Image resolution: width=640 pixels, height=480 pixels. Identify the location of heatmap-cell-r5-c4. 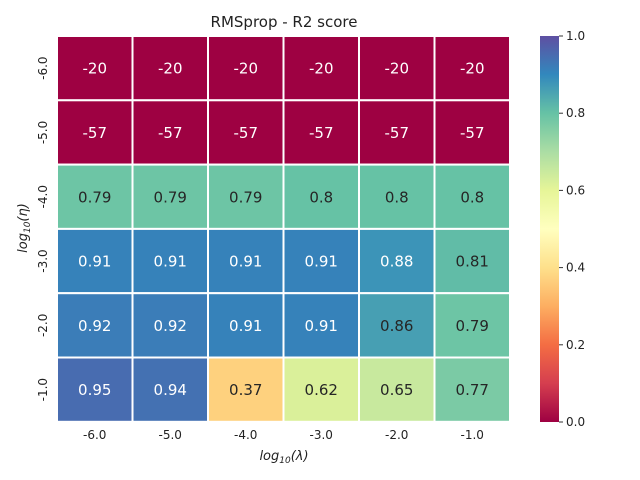
(397, 389).